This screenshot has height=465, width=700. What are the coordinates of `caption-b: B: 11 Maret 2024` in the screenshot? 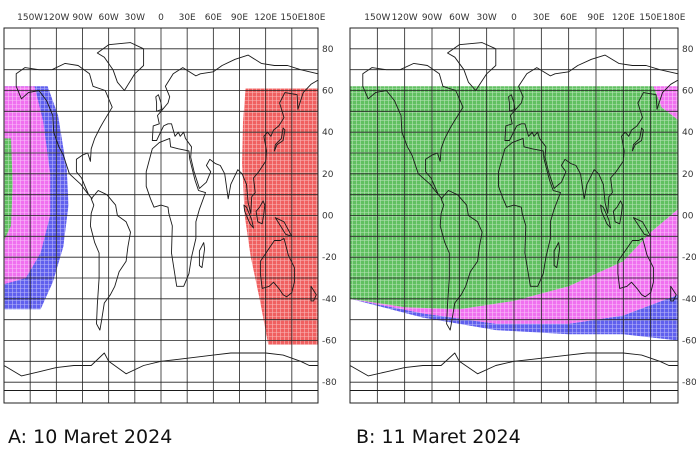 It's located at (438, 437).